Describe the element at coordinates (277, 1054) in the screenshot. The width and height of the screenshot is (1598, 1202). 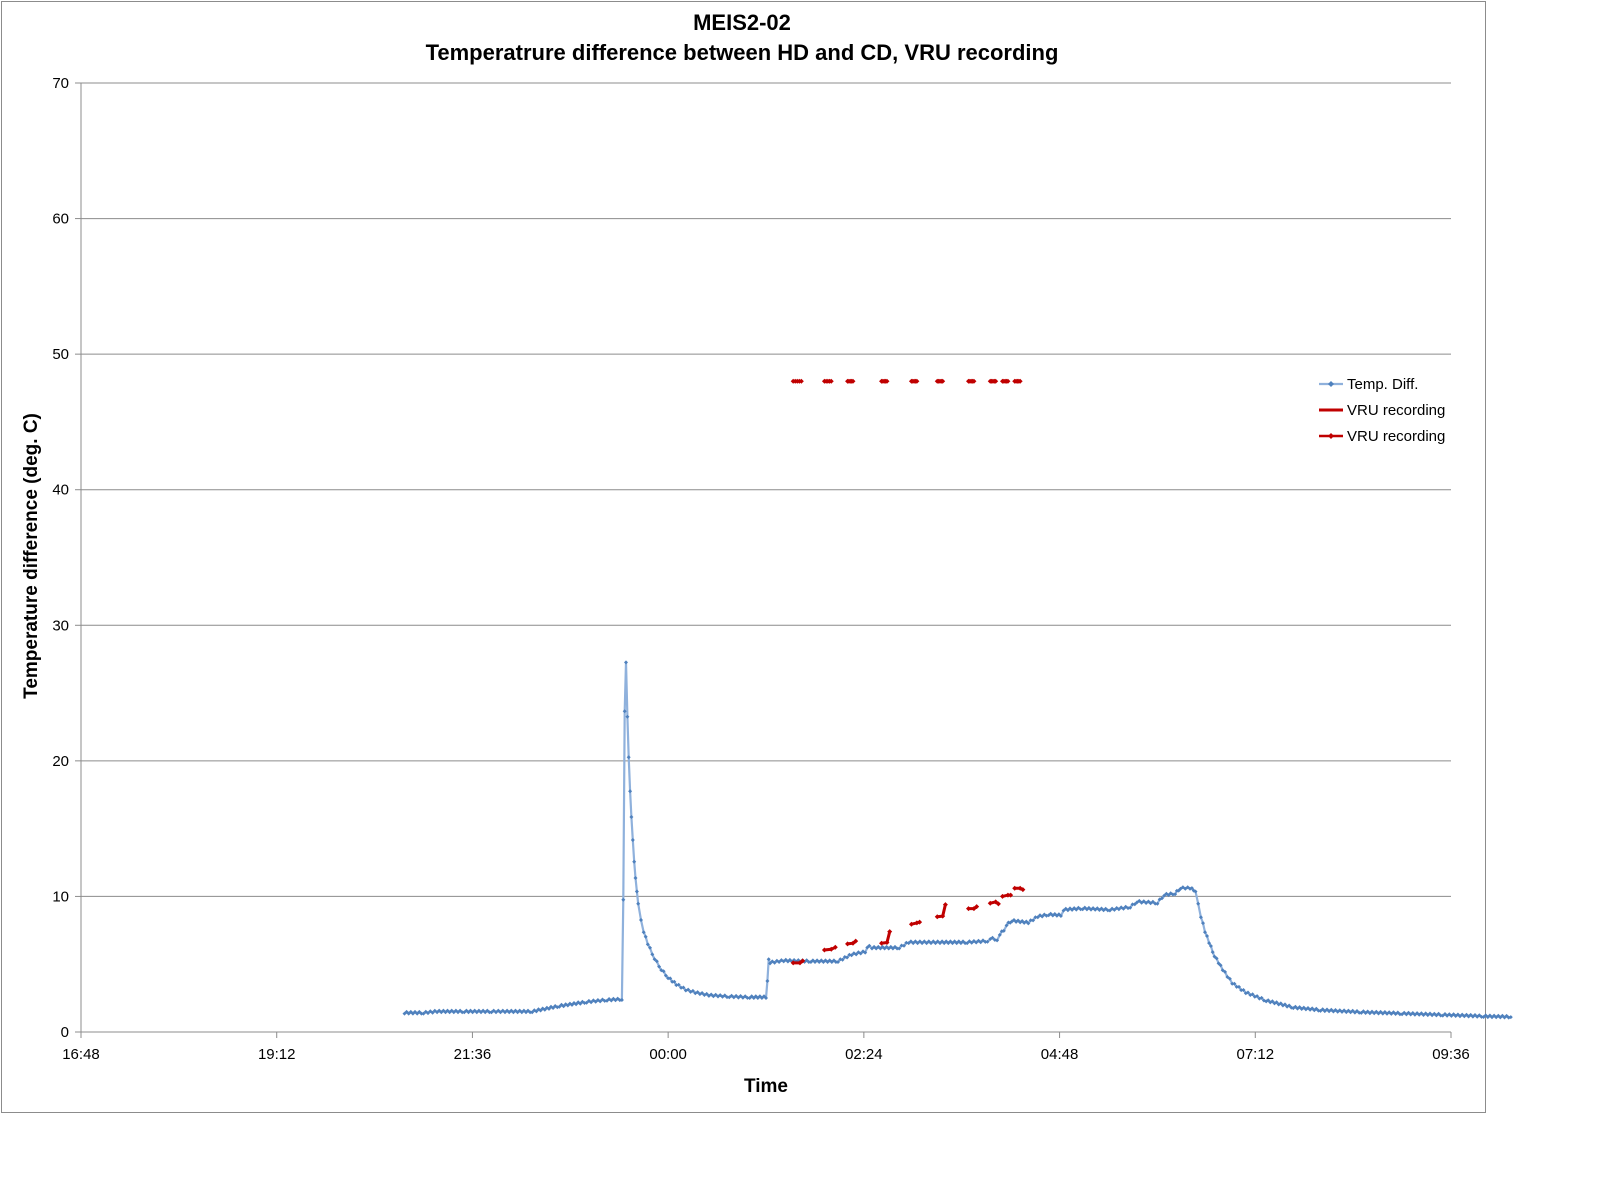
I see `x-tick-label: 19:12` at that location.